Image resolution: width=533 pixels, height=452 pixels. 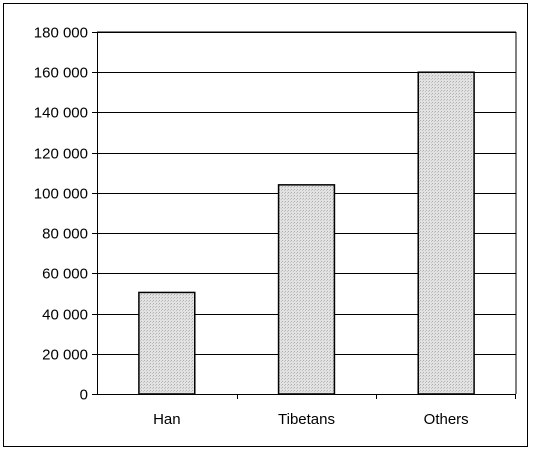 What do you see at coordinates (84, 395) in the screenshot?
I see `y-tick-label: 0` at bounding box center [84, 395].